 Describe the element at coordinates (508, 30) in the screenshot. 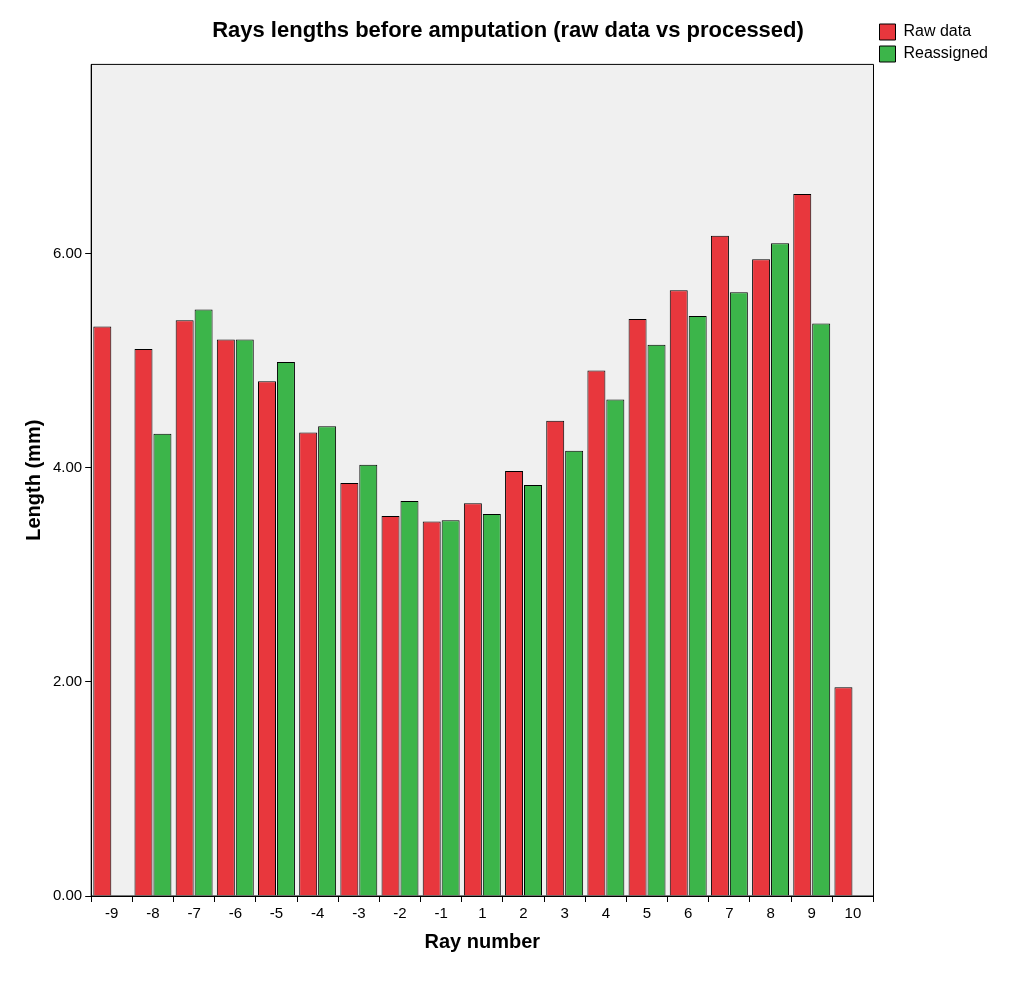

I see `chart-title: Rays lengths before amputation (raw data vs processed)` at that location.